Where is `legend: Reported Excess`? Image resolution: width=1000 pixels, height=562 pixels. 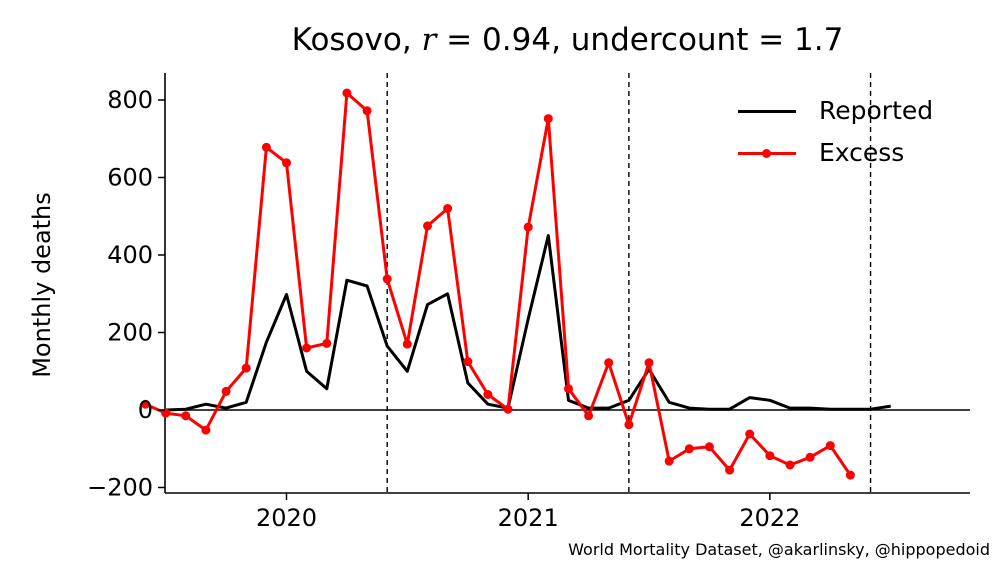
legend: Reported Excess is located at coordinates (834, 135).